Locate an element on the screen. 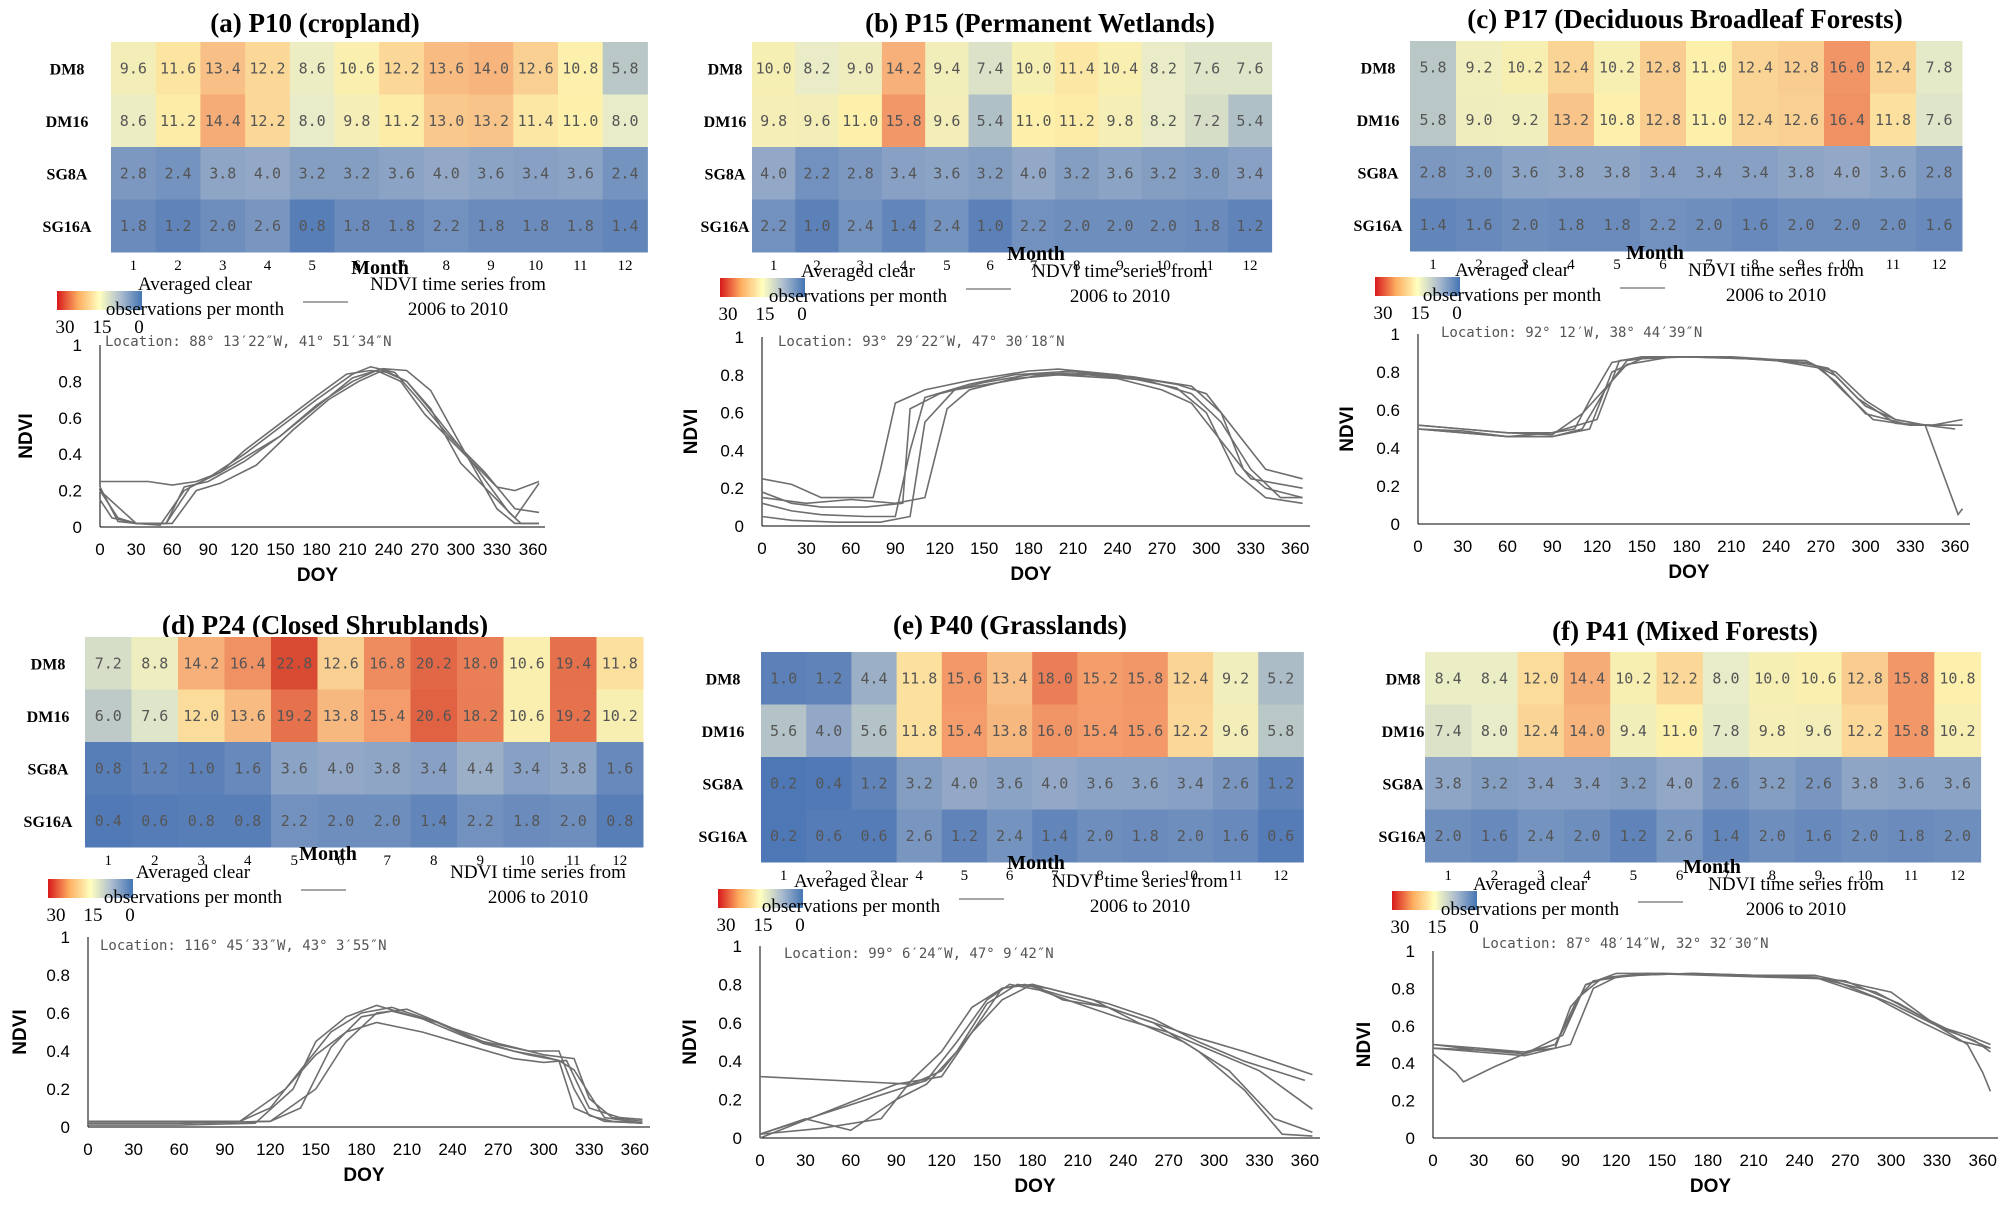 The image size is (2010, 1210). heatmap-cell-value: 3.8 is located at coordinates (1570, 172).